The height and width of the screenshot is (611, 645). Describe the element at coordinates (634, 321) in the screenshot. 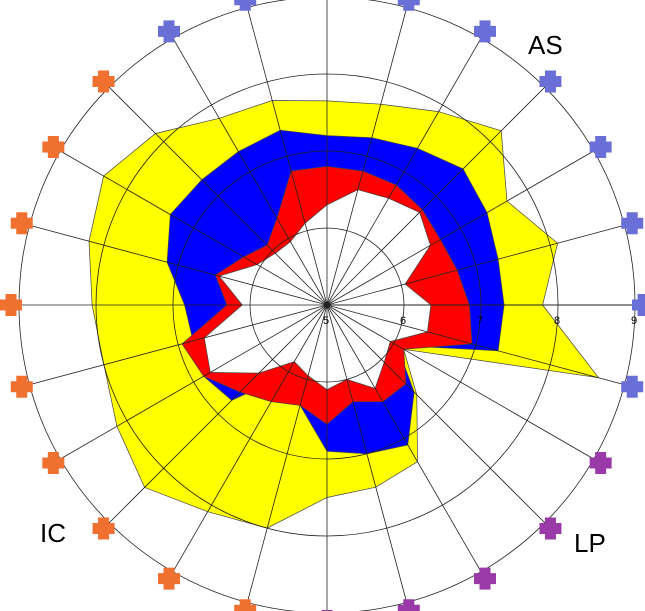

I see `tick-label-9: 9` at that location.